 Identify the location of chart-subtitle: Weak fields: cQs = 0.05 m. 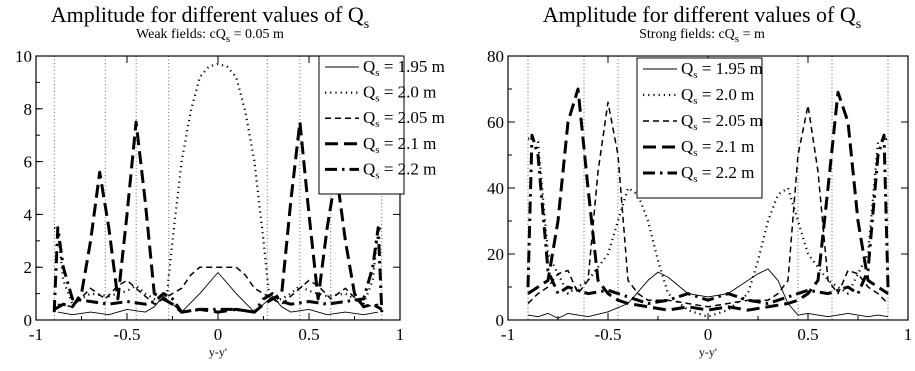
(210, 36).